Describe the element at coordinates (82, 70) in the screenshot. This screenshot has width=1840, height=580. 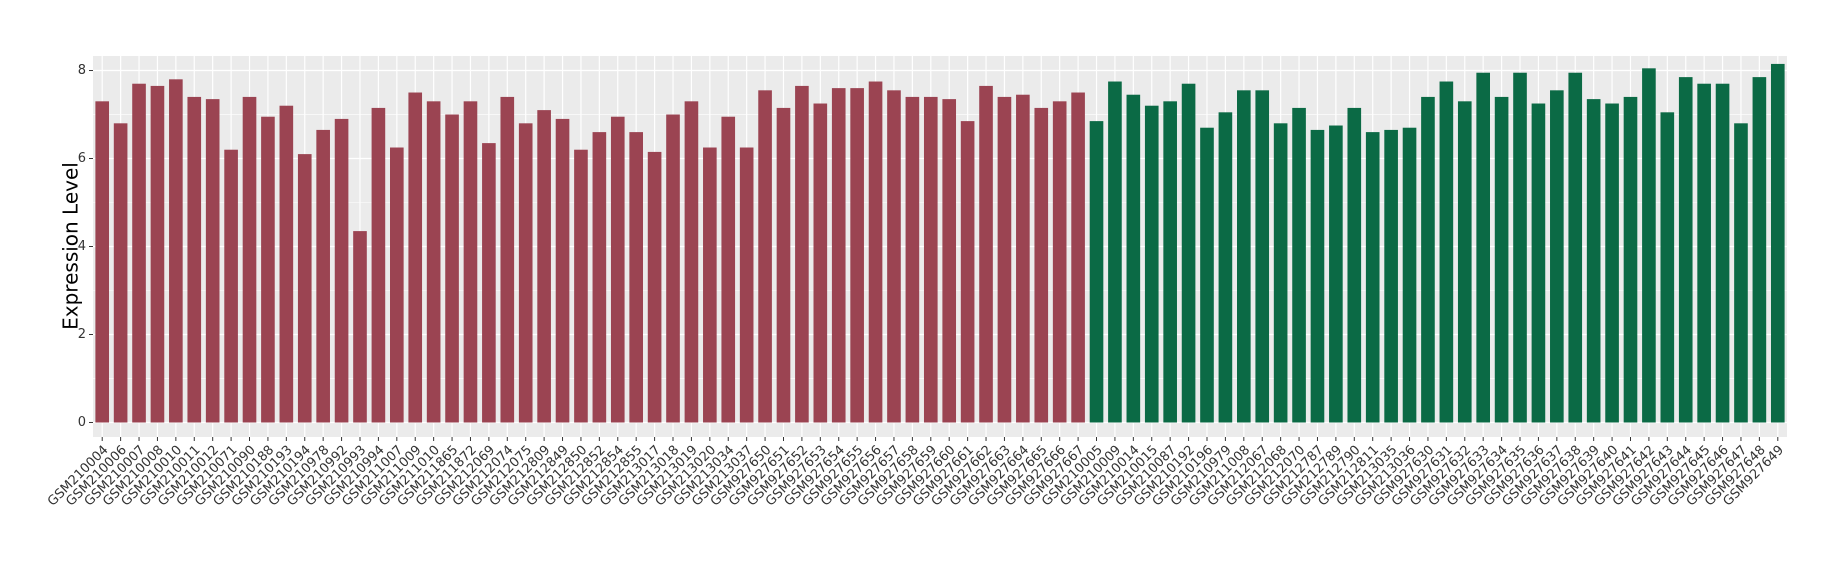
I see `y-tick-label: 8` at that location.